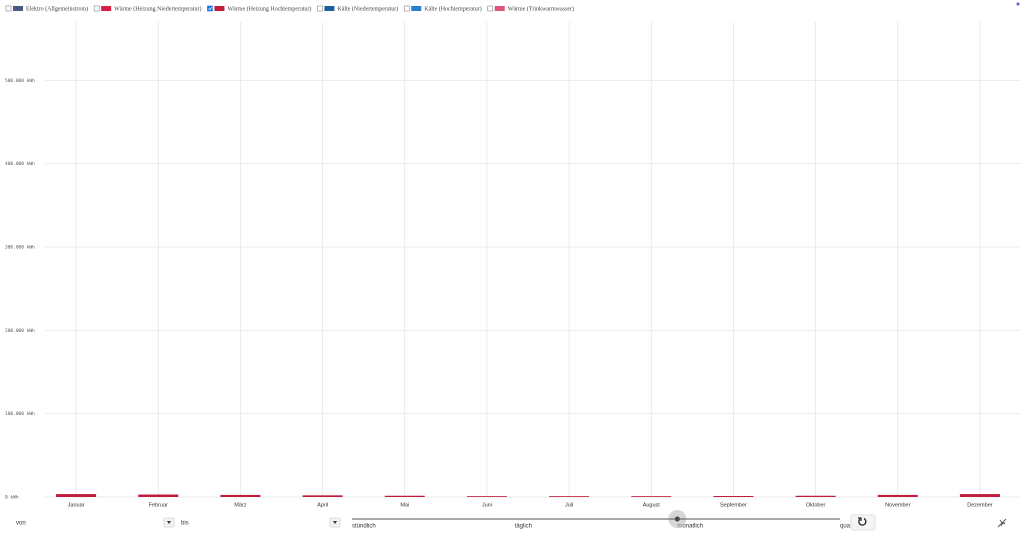 The width and height of the screenshot is (1024, 560). I want to click on x-tick-label: Juli, so click(569, 505).